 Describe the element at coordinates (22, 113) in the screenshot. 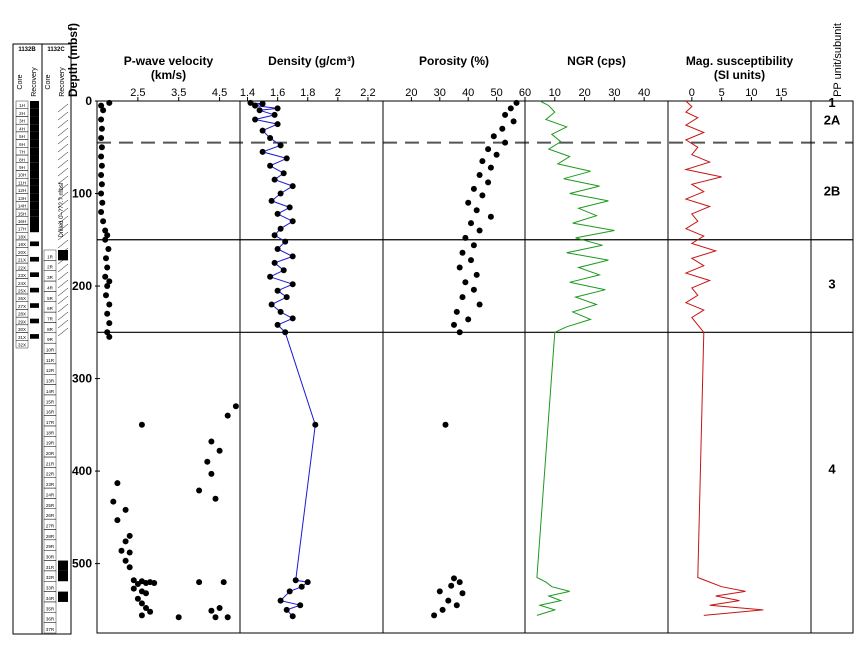

I see `core-b-label: 2H` at that location.